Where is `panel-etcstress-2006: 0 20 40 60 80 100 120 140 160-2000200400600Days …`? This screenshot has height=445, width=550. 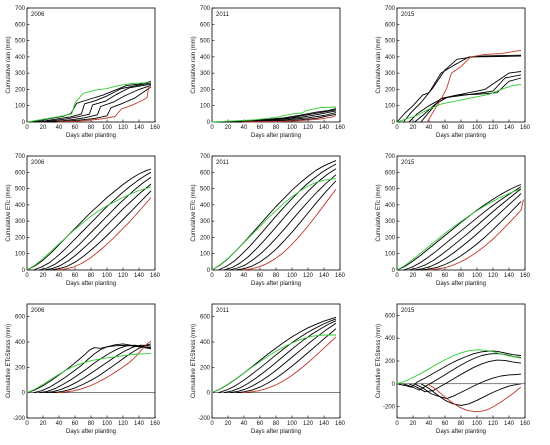 panel-etcstress-2006: 0 20 40 60 80 100 120 140 160-2000200400600Days … is located at coordinates (83, 369).